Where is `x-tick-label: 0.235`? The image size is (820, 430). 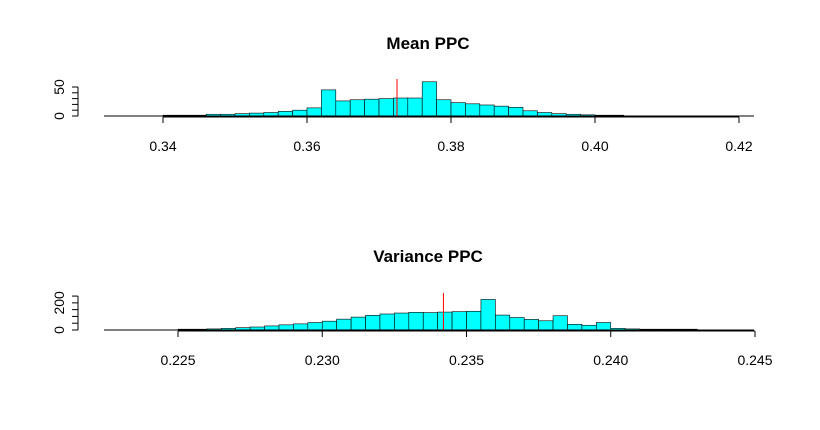 x-tick-label: 0.235 is located at coordinates (466, 360).